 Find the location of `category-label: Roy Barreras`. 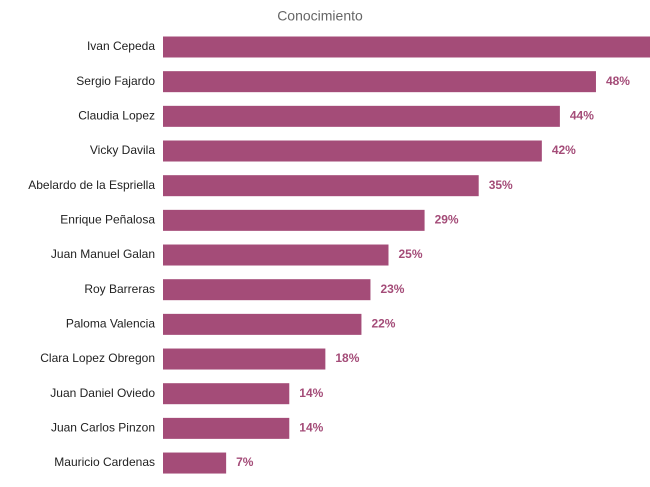

category-label: Roy Barreras is located at coordinates (119, 289).